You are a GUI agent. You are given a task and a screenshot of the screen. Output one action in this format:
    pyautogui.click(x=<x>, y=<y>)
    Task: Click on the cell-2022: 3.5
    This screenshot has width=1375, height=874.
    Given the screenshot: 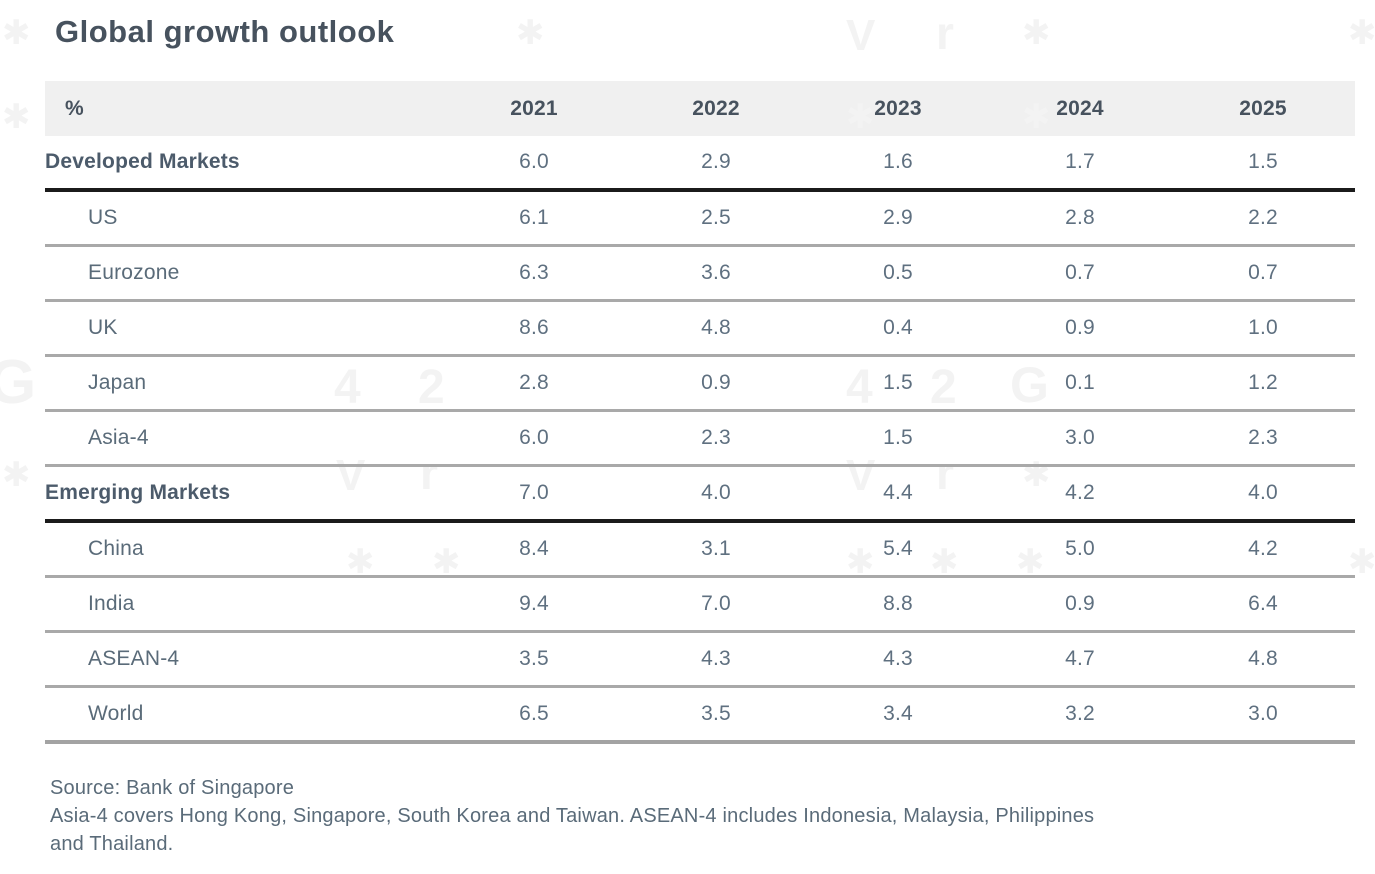 What is the action you would take?
    pyautogui.click(x=716, y=715)
    